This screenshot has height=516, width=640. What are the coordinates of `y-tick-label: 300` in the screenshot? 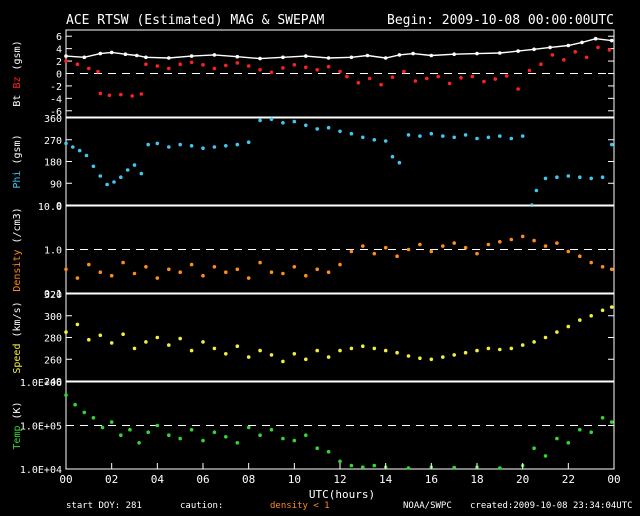 It's located at (53, 317).